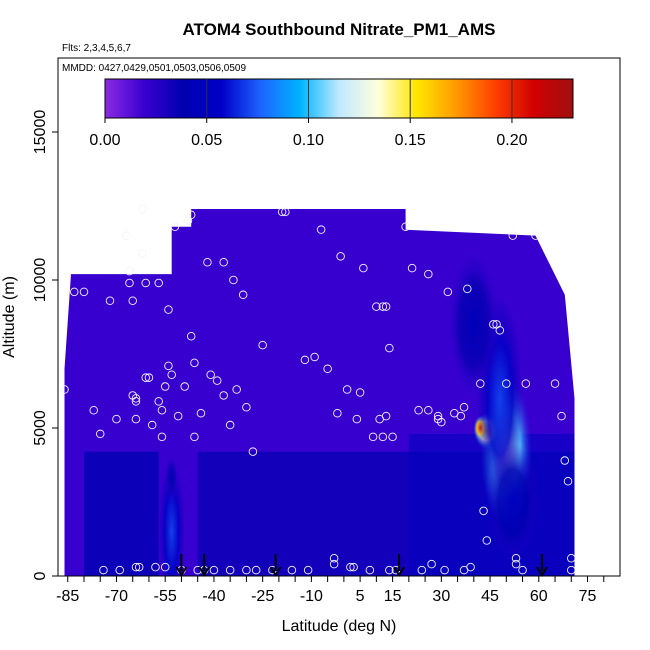 This screenshot has height=650, width=650. I want to click on flights-label: Flts: 2,3,4,5,6,7, so click(96, 48).